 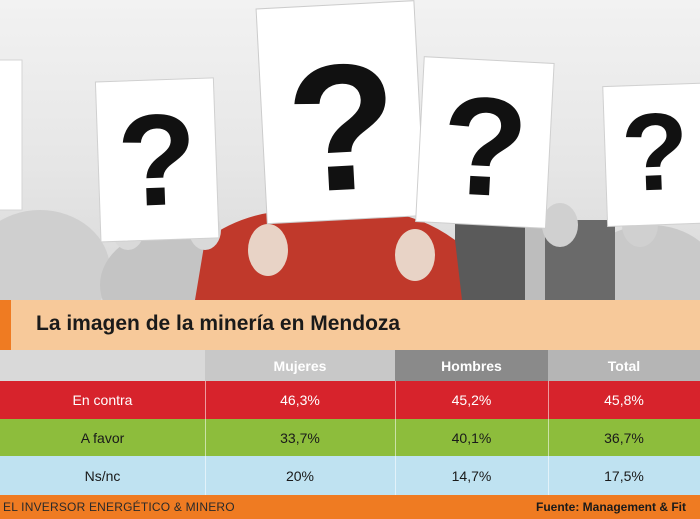 What do you see at coordinates (300, 400) in the screenshot?
I see `value-en-contra-mujeres: 46,3%` at bounding box center [300, 400].